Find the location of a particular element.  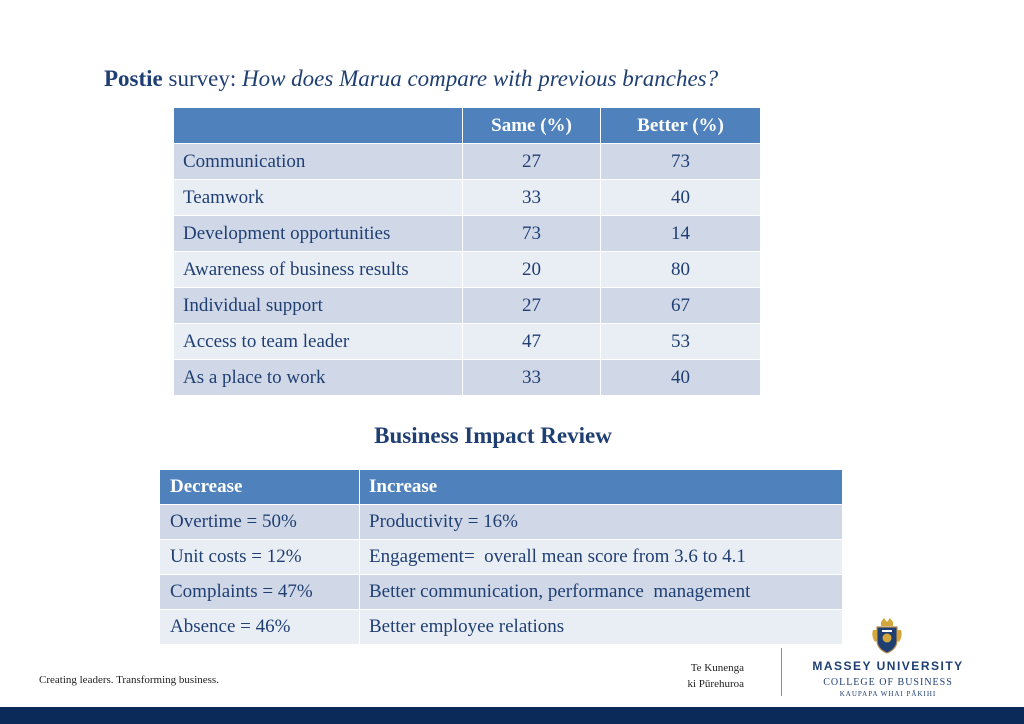

table-row: Communication 27 73 is located at coordinates (467, 161).